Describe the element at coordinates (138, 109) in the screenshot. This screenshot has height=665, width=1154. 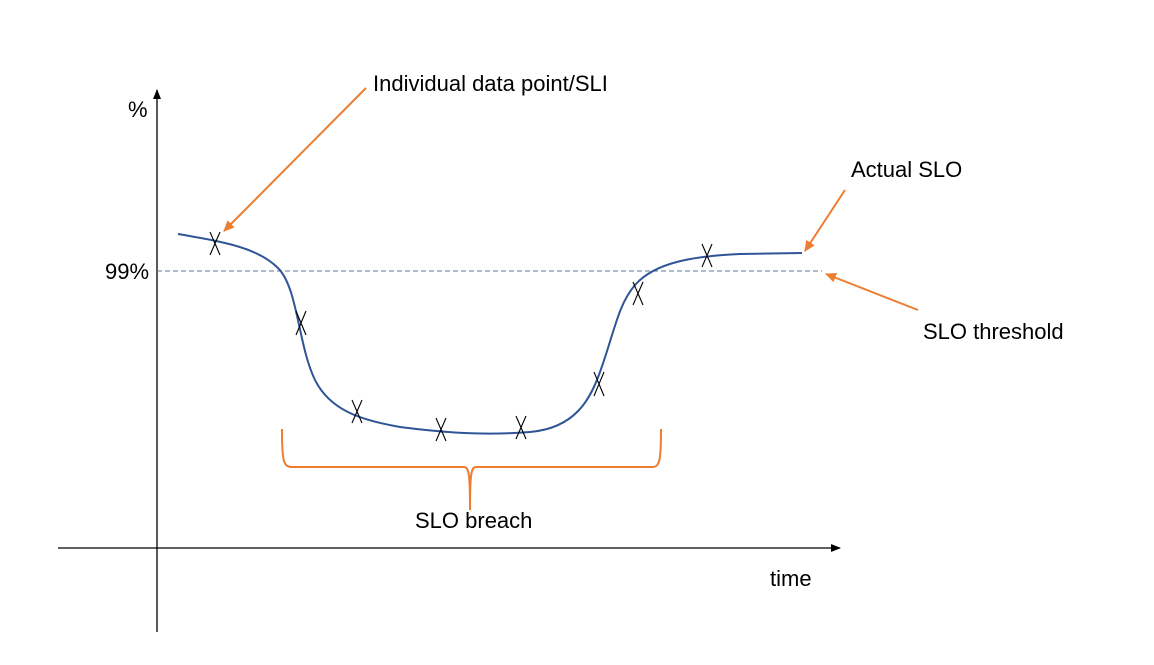
I see `y-axis-label: %` at that location.